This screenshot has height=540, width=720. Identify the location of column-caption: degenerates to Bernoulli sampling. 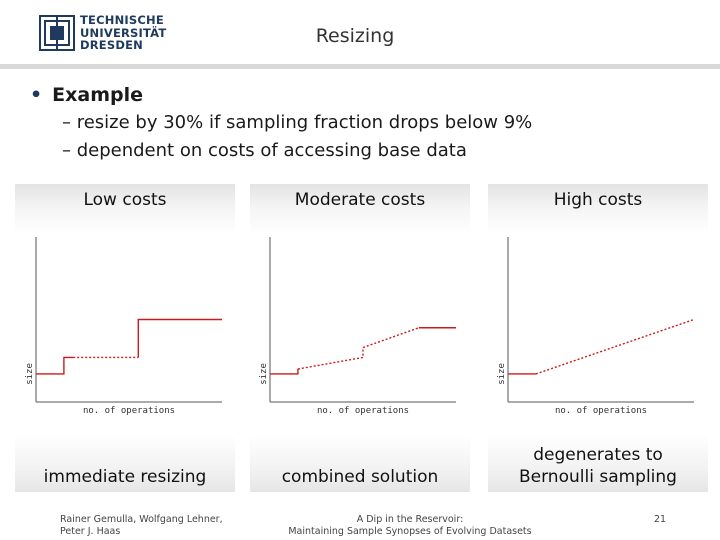
(598, 463).